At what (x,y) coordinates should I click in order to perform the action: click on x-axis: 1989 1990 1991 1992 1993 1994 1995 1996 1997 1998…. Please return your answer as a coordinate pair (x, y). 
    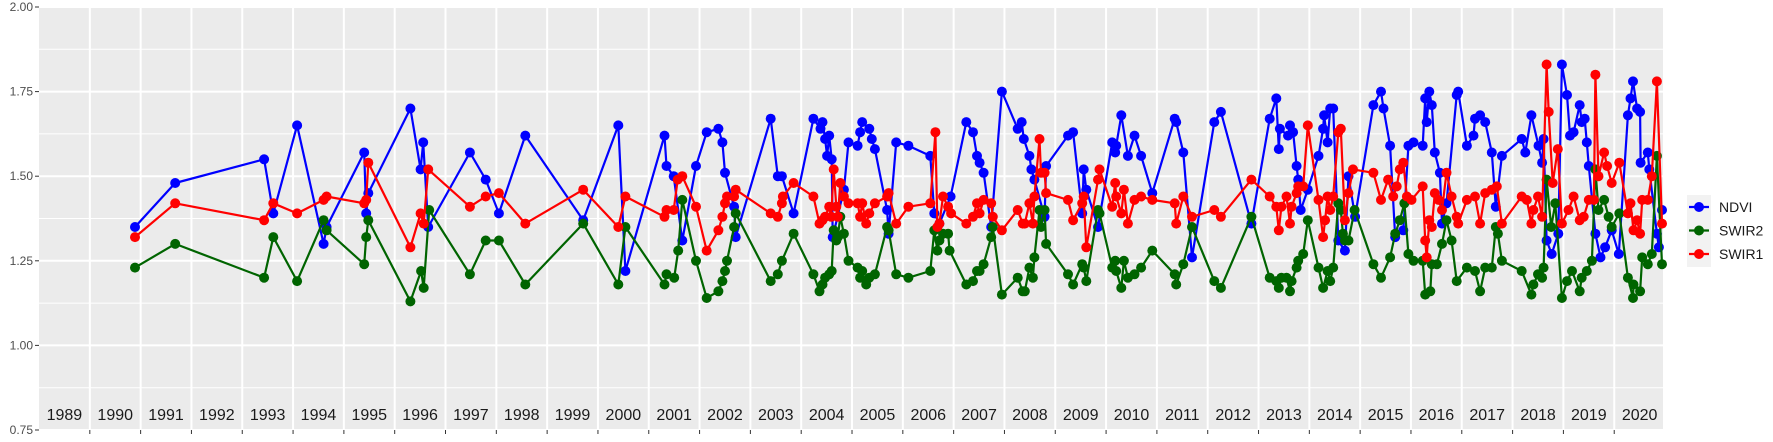
    Looking at the image, I should click on (852, 420).